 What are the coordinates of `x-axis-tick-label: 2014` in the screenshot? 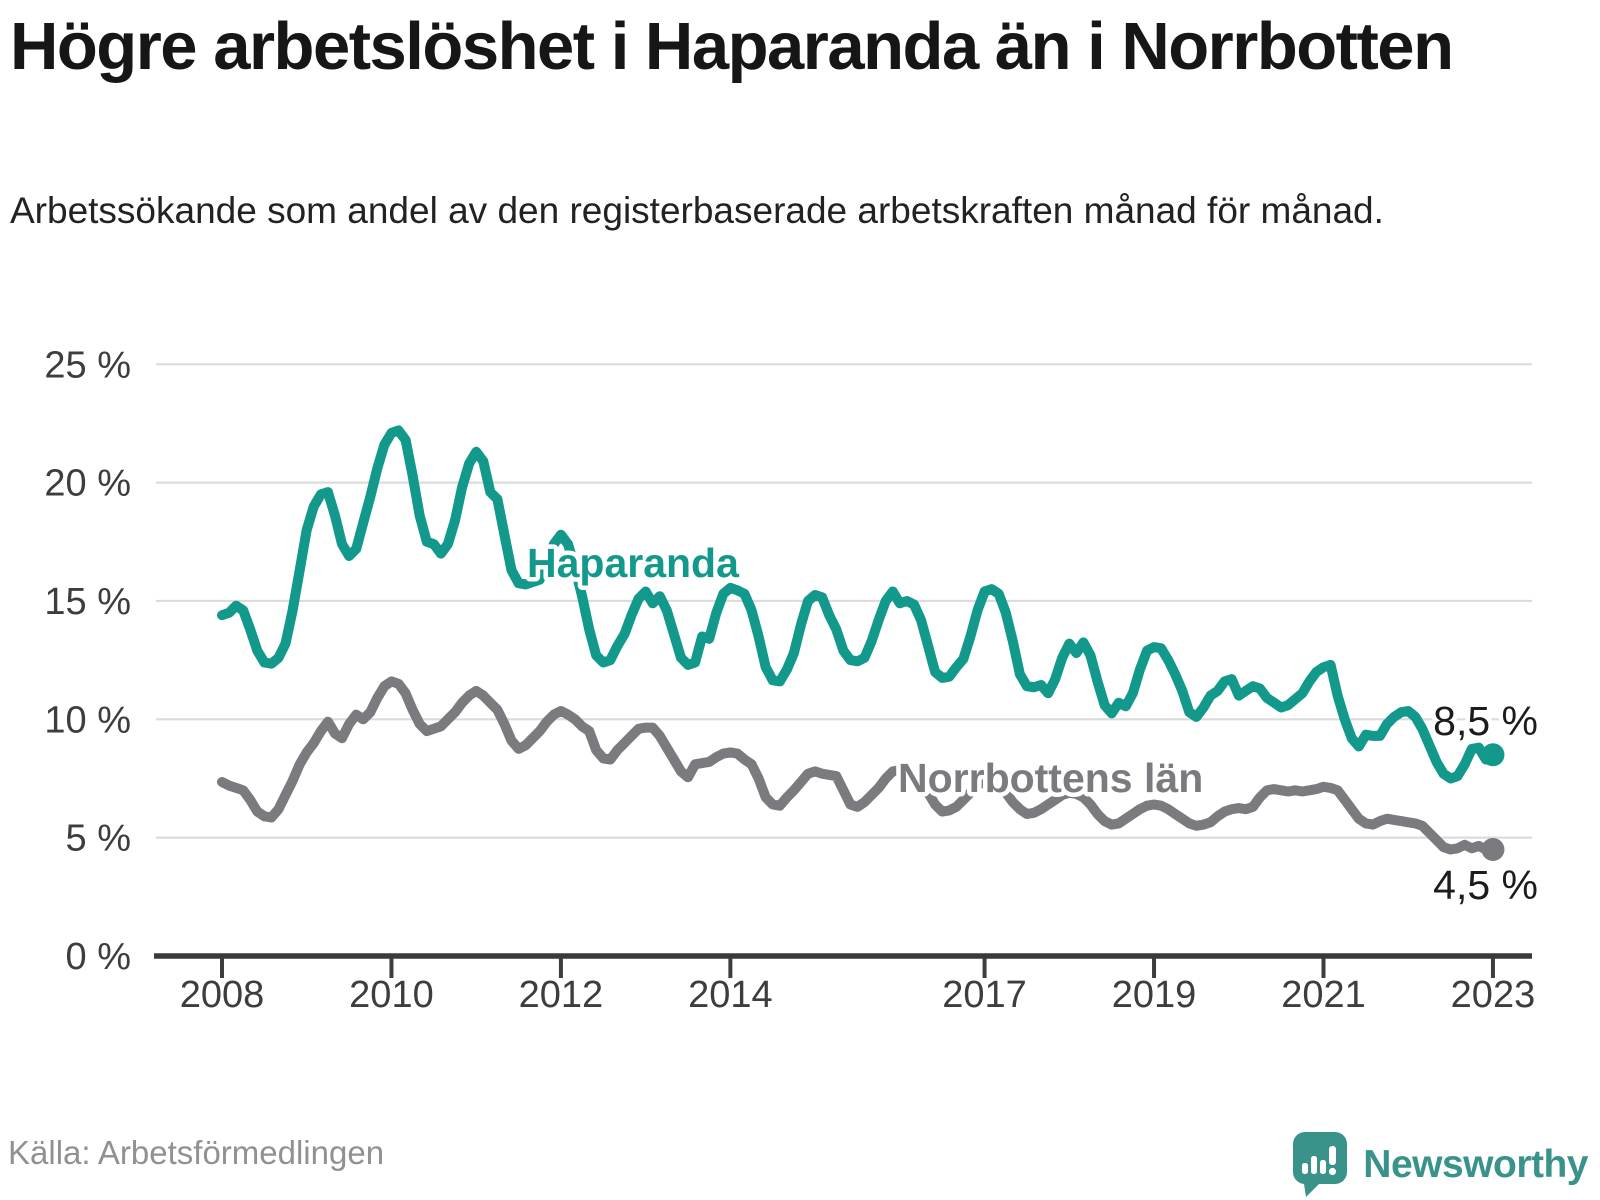 It's located at (730, 995).